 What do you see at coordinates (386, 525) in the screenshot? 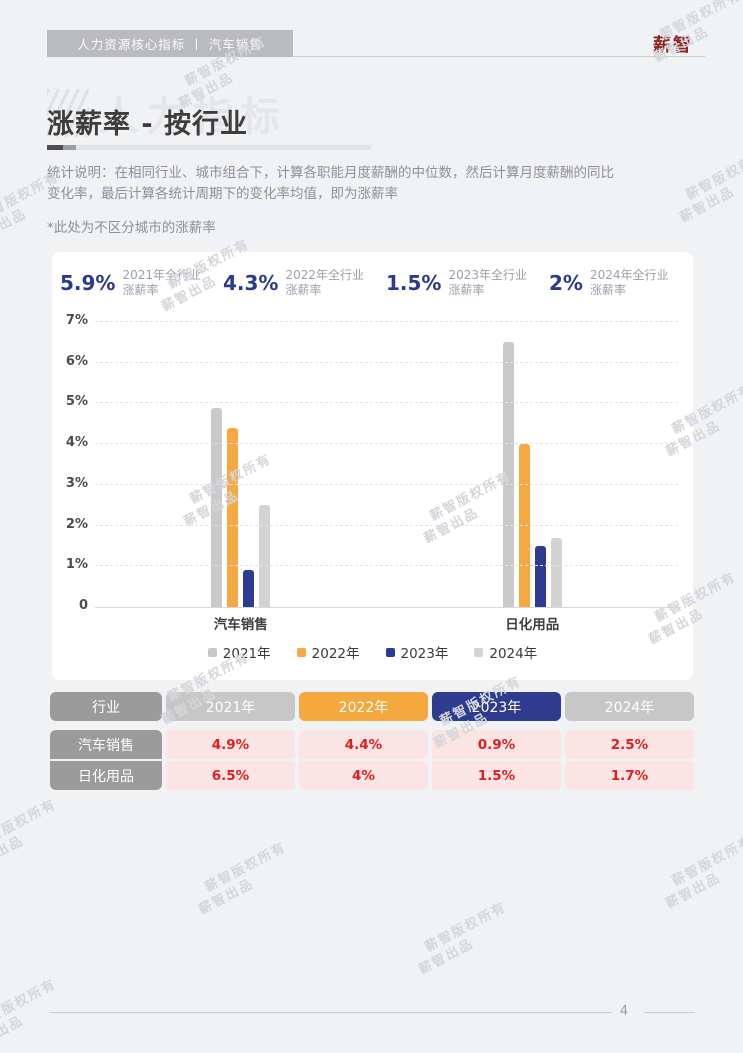
I see `gridline-2%` at bounding box center [386, 525].